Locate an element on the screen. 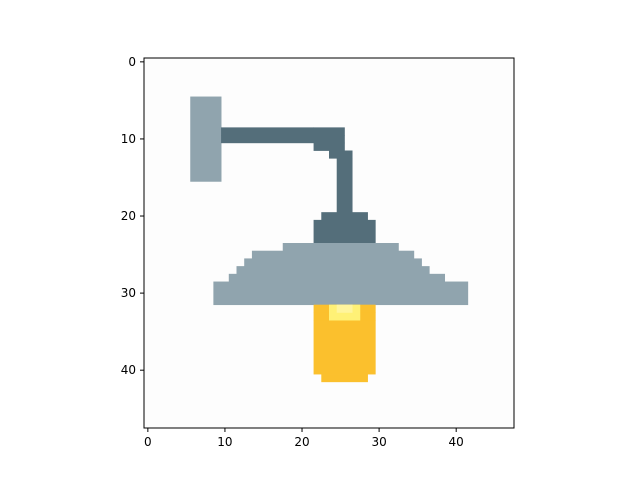 The width and height of the screenshot is (640, 485). bulb-highlight-pixels is located at coordinates (344, 308).